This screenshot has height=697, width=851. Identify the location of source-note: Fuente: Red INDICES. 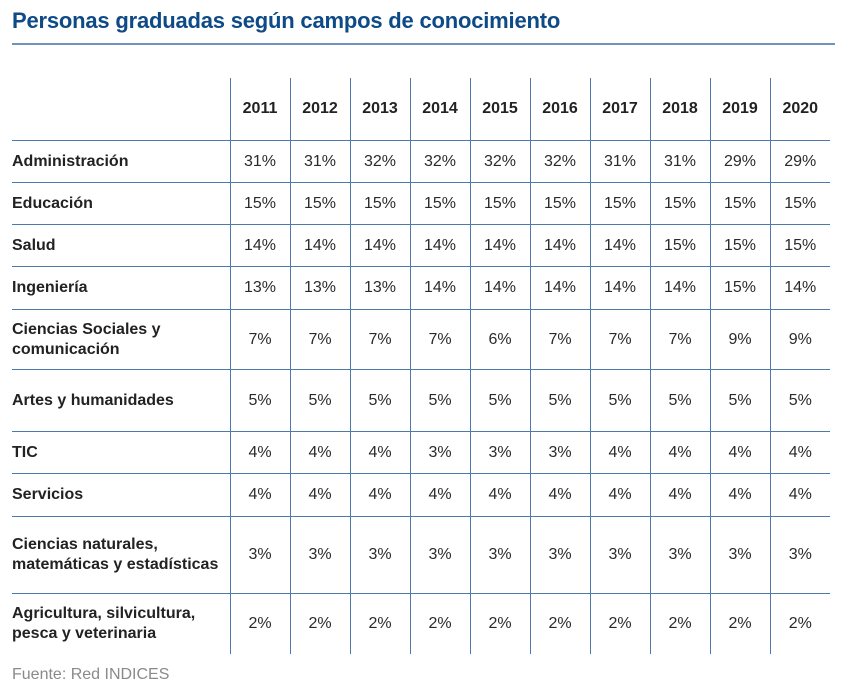
(91, 674).